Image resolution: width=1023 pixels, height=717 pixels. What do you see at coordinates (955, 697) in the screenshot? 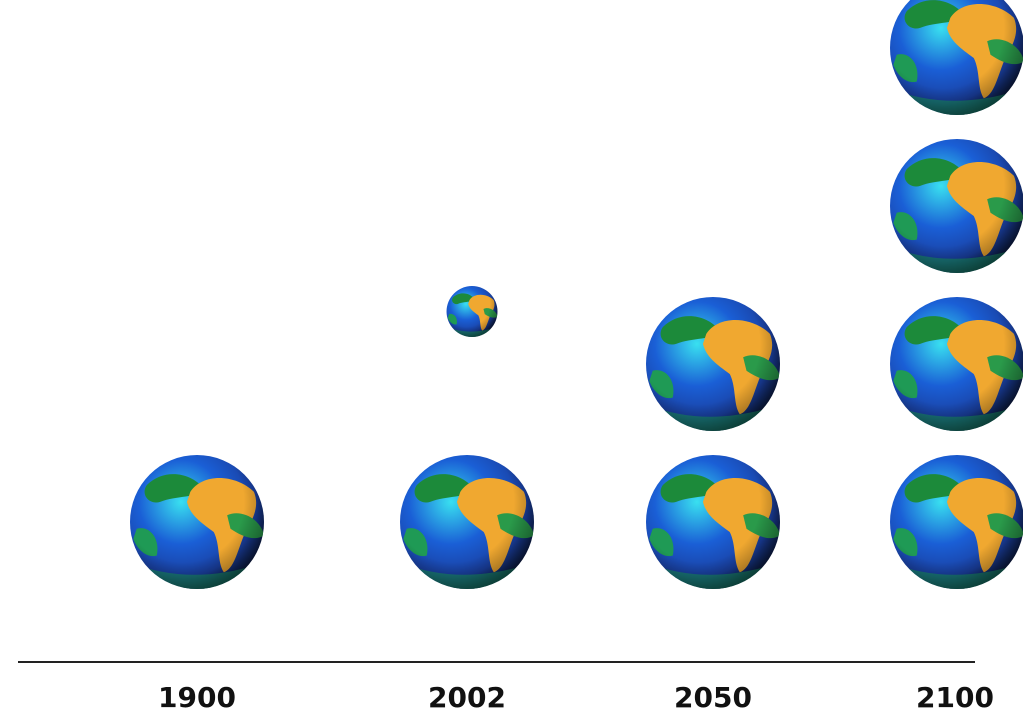
I see `x-tick-label: 2100` at bounding box center [955, 697].